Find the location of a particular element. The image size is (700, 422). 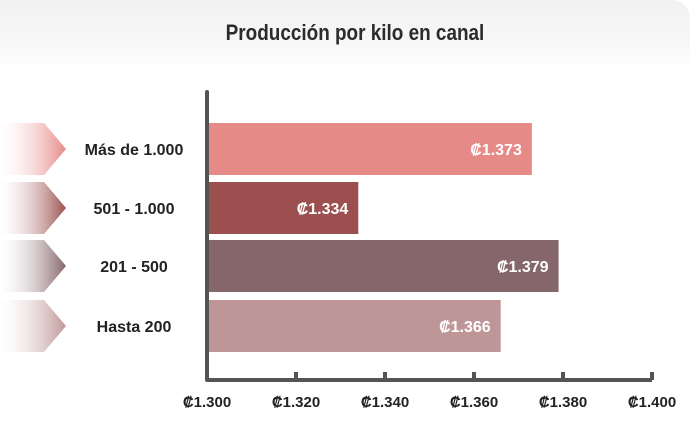

x-tick-label: ₡1.400 is located at coordinates (652, 402).